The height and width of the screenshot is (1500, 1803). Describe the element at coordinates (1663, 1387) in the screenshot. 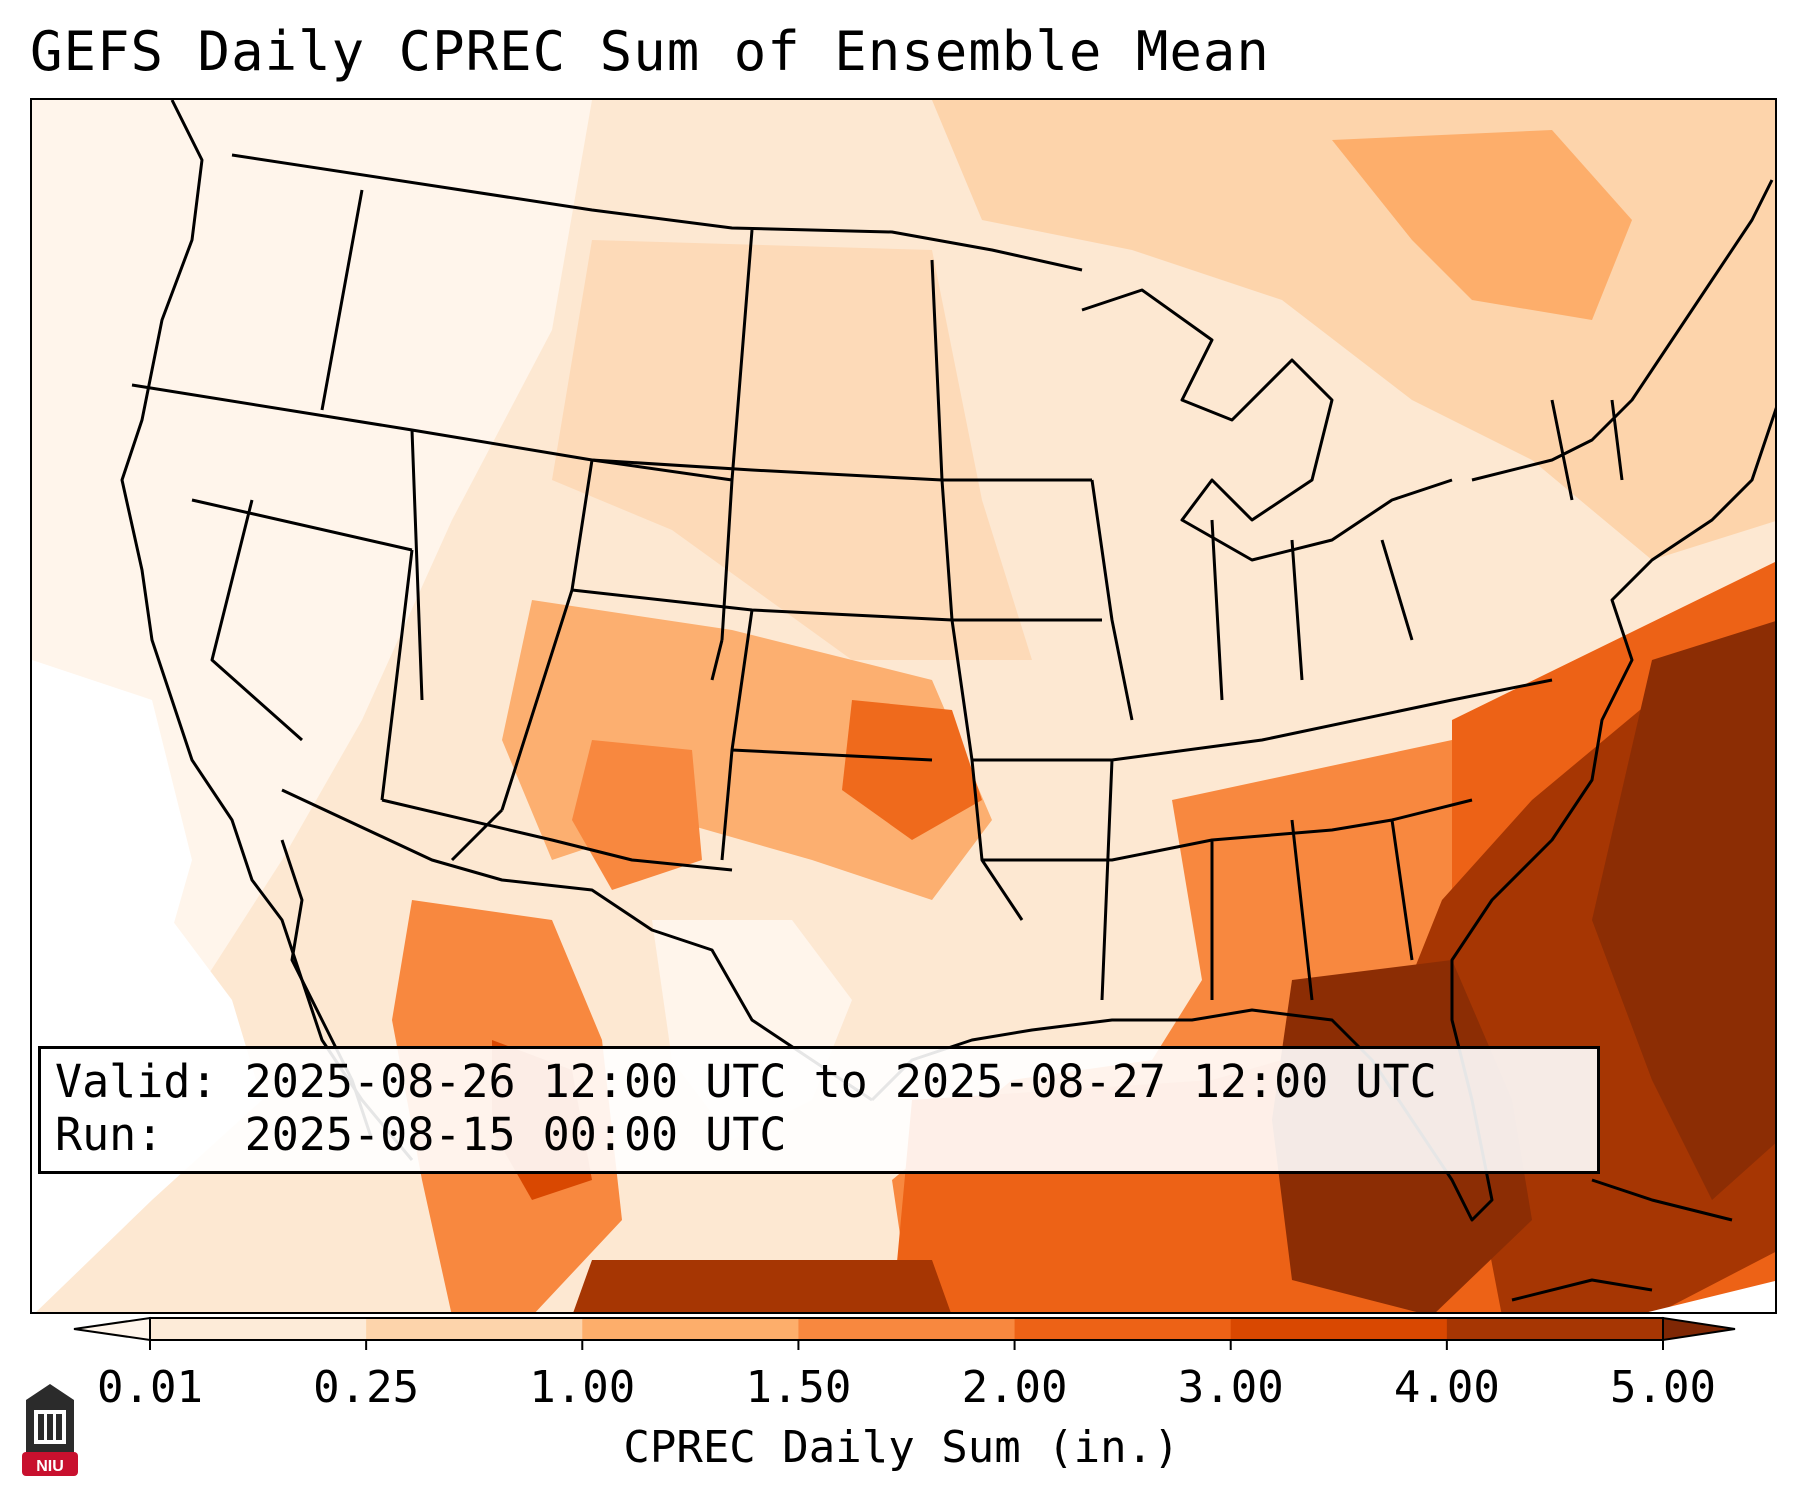

I see `colorbar-tick-label: 5.00` at that location.